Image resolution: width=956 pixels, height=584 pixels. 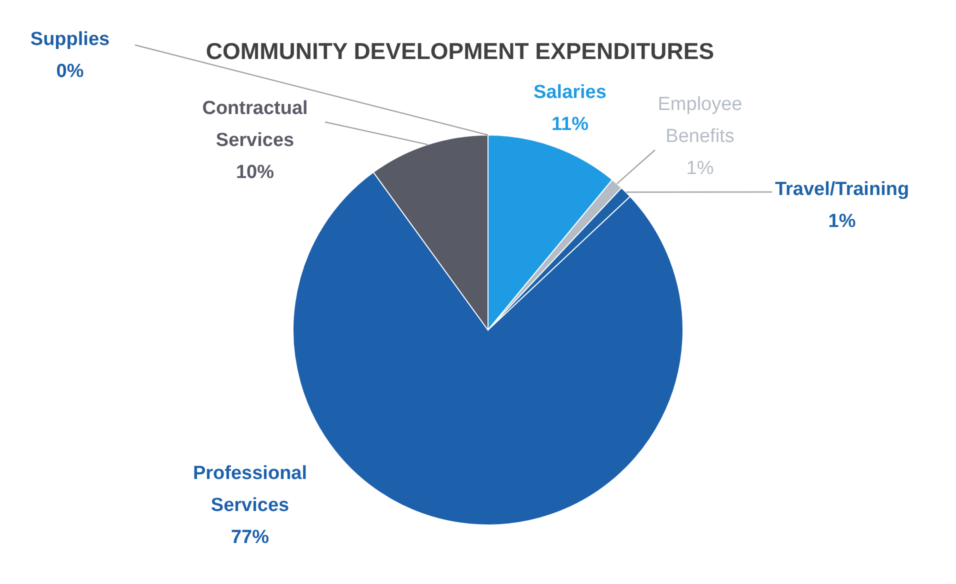 What do you see at coordinates (250, 537) in the screenshot?
I see `data-label: 77%` at bounding box center [250, 537].